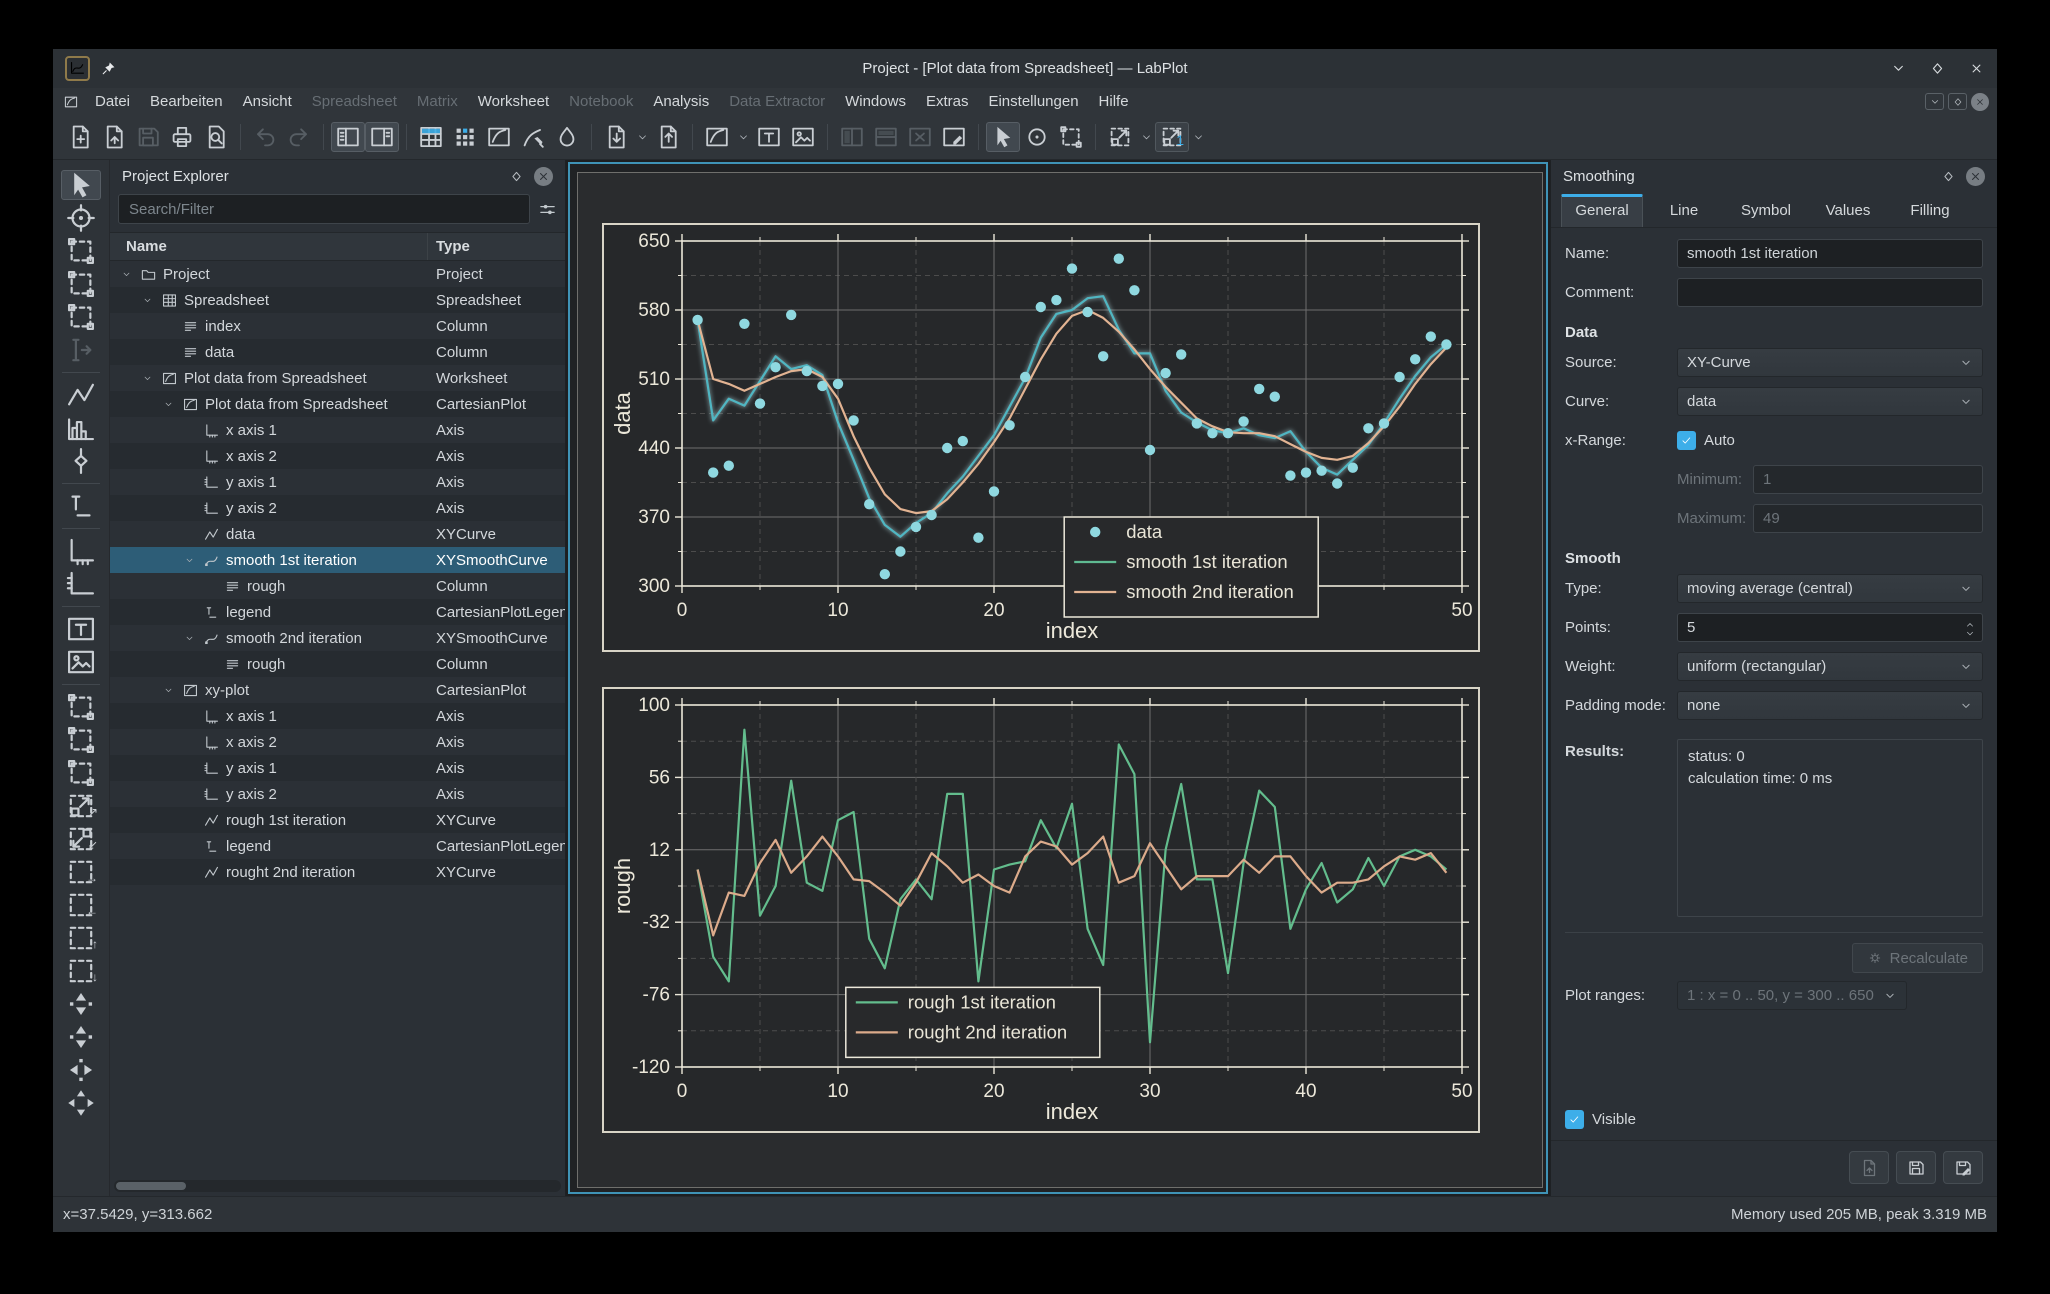  I want to click on tree-header: Name Type, so click(337, 247).